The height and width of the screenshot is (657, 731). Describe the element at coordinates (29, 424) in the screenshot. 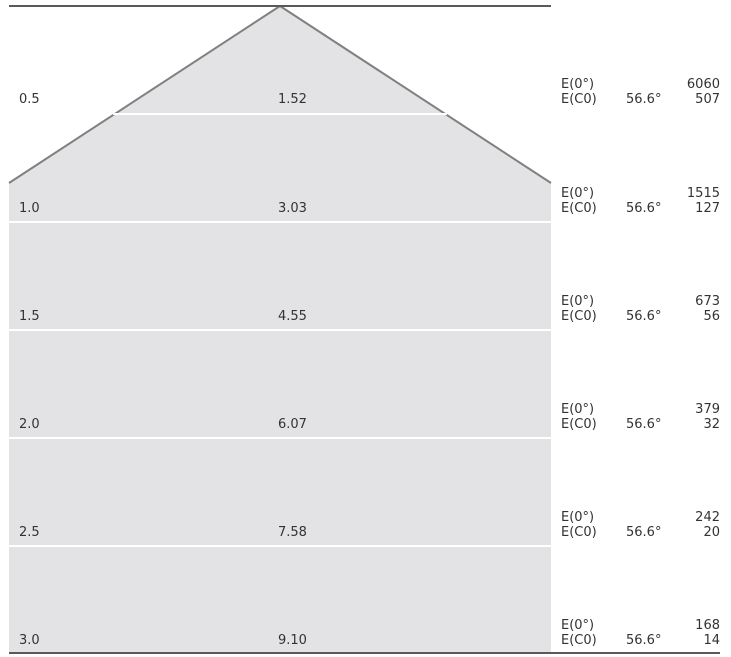

I see `distance-label: 2.0` at that location.